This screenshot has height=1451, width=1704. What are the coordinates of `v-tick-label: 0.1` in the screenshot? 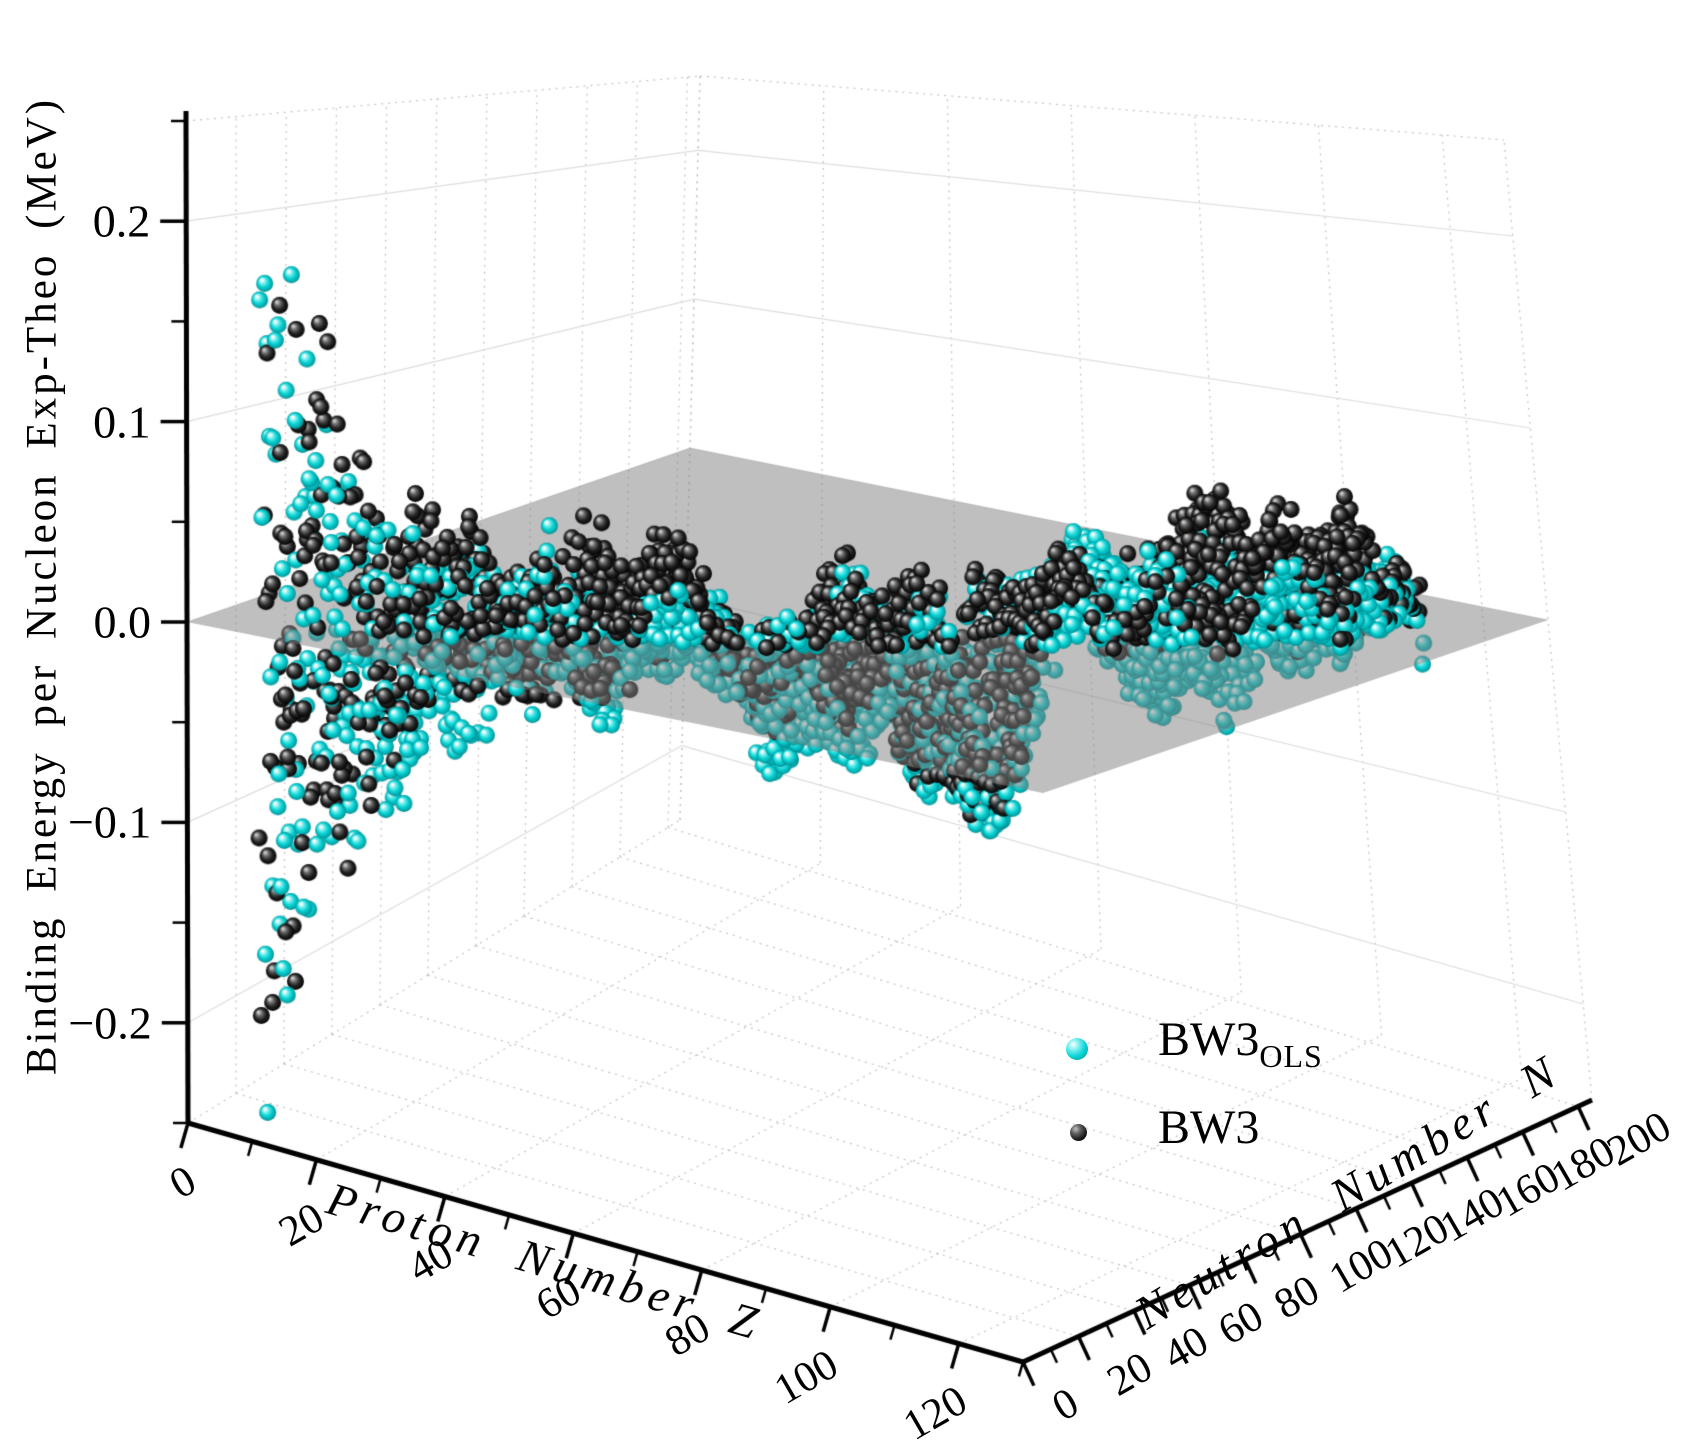 It's located at (122, 422).